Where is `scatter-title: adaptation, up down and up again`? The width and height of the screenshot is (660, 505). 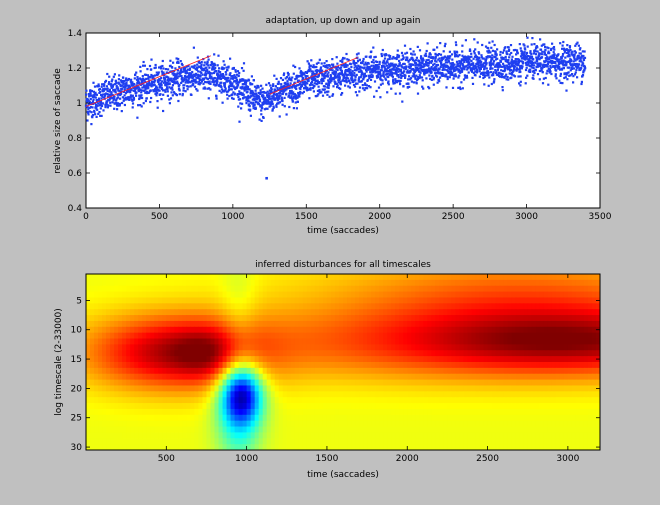 scatter-title: adaptation, up down and up again is located at coordinates (343, 21).